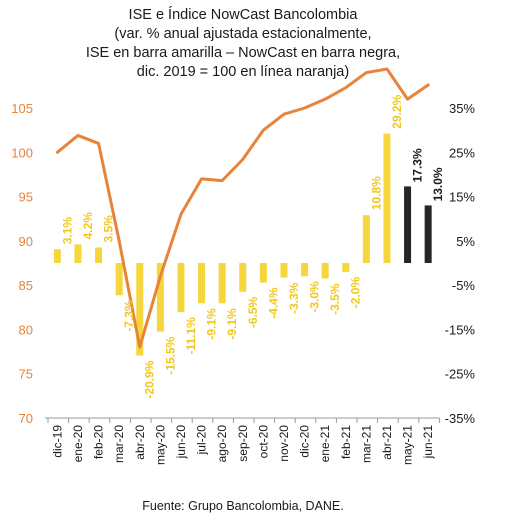  What do you see at coordinates (460, 374) in the screenshot?
I see `right-tick-label: -25%` at bounding box center [460, 374].